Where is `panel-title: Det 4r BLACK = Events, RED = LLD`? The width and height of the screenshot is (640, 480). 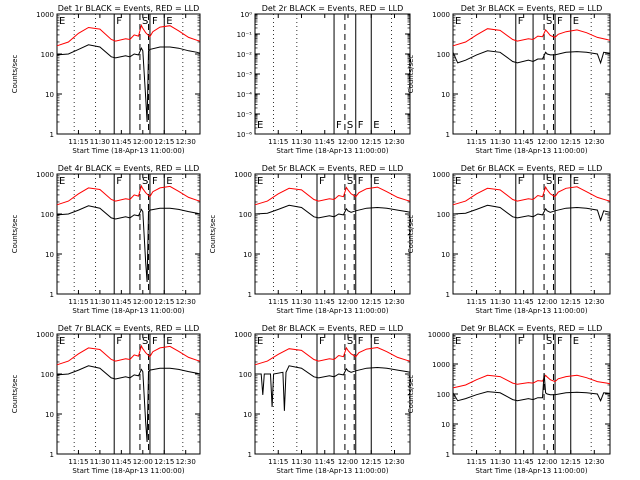 panel-title: Det 4r BLACK = Events, RED = LLD is located at coordinates (129, 168).